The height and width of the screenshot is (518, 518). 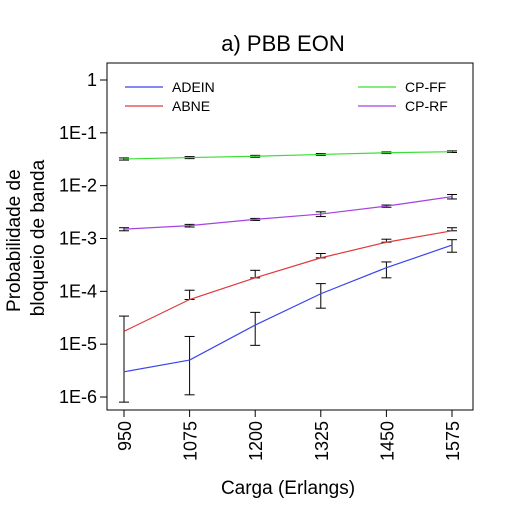 What do you see at coordinates (38, 237) in the screenshot?
I see `y-axis-label-line-2: bloqueio de banda` at bounding box center [38, 237].